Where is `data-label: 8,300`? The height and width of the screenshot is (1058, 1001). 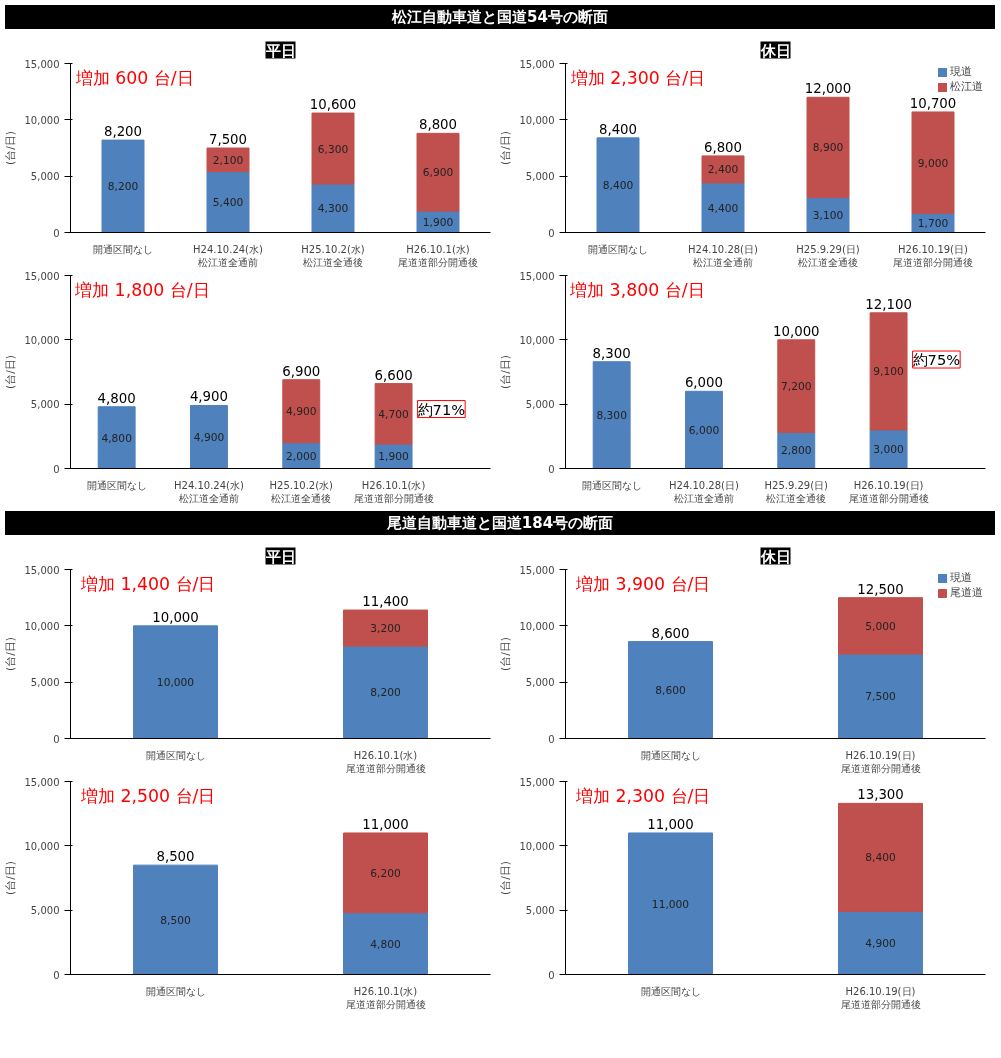 data-label: 8,300 is located at coordinates (612, 416).